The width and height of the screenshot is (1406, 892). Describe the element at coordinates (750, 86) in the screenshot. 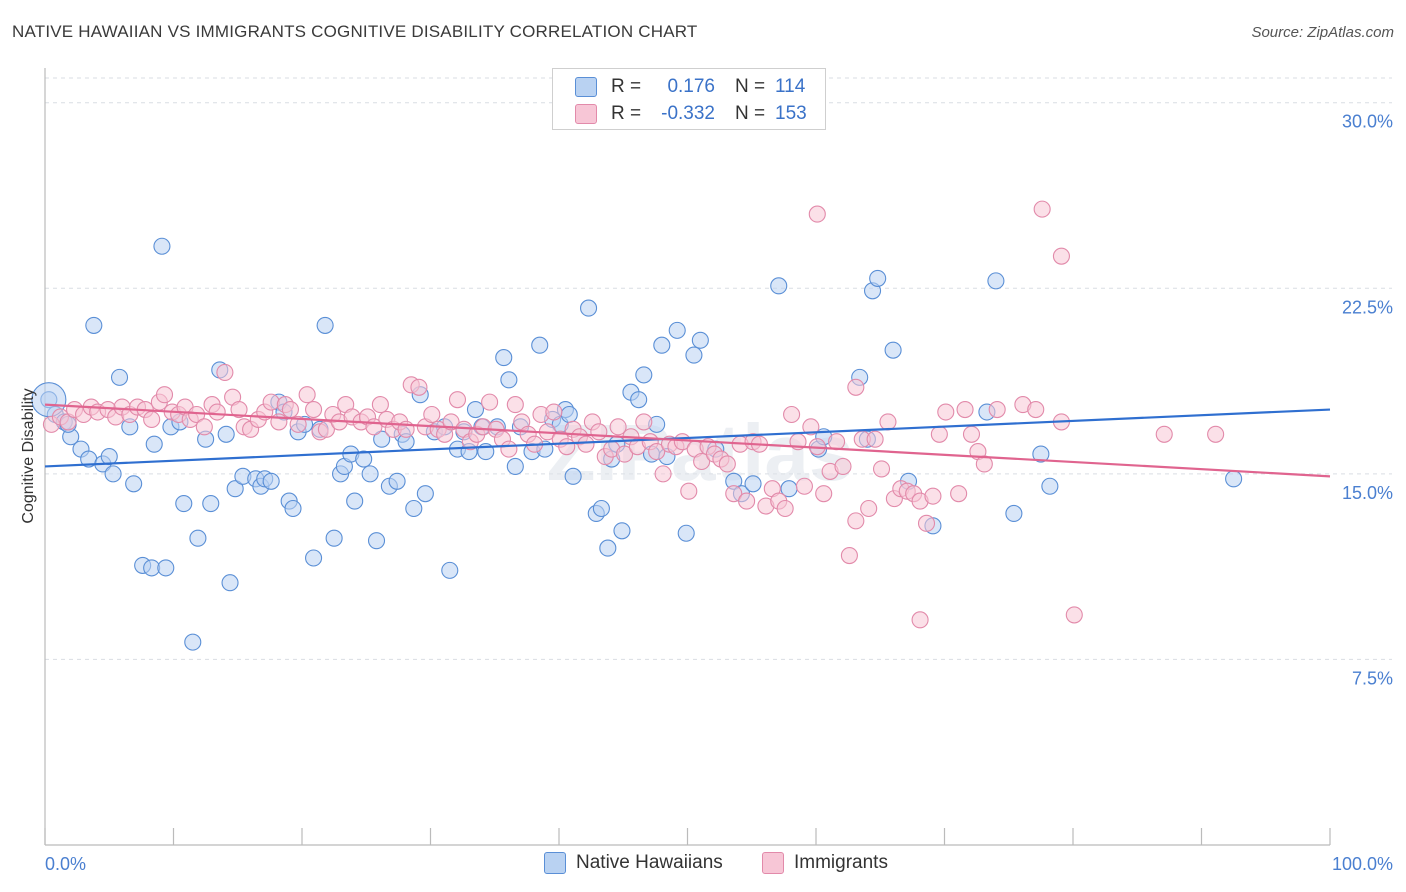

I see `n-label: N =` at that location.